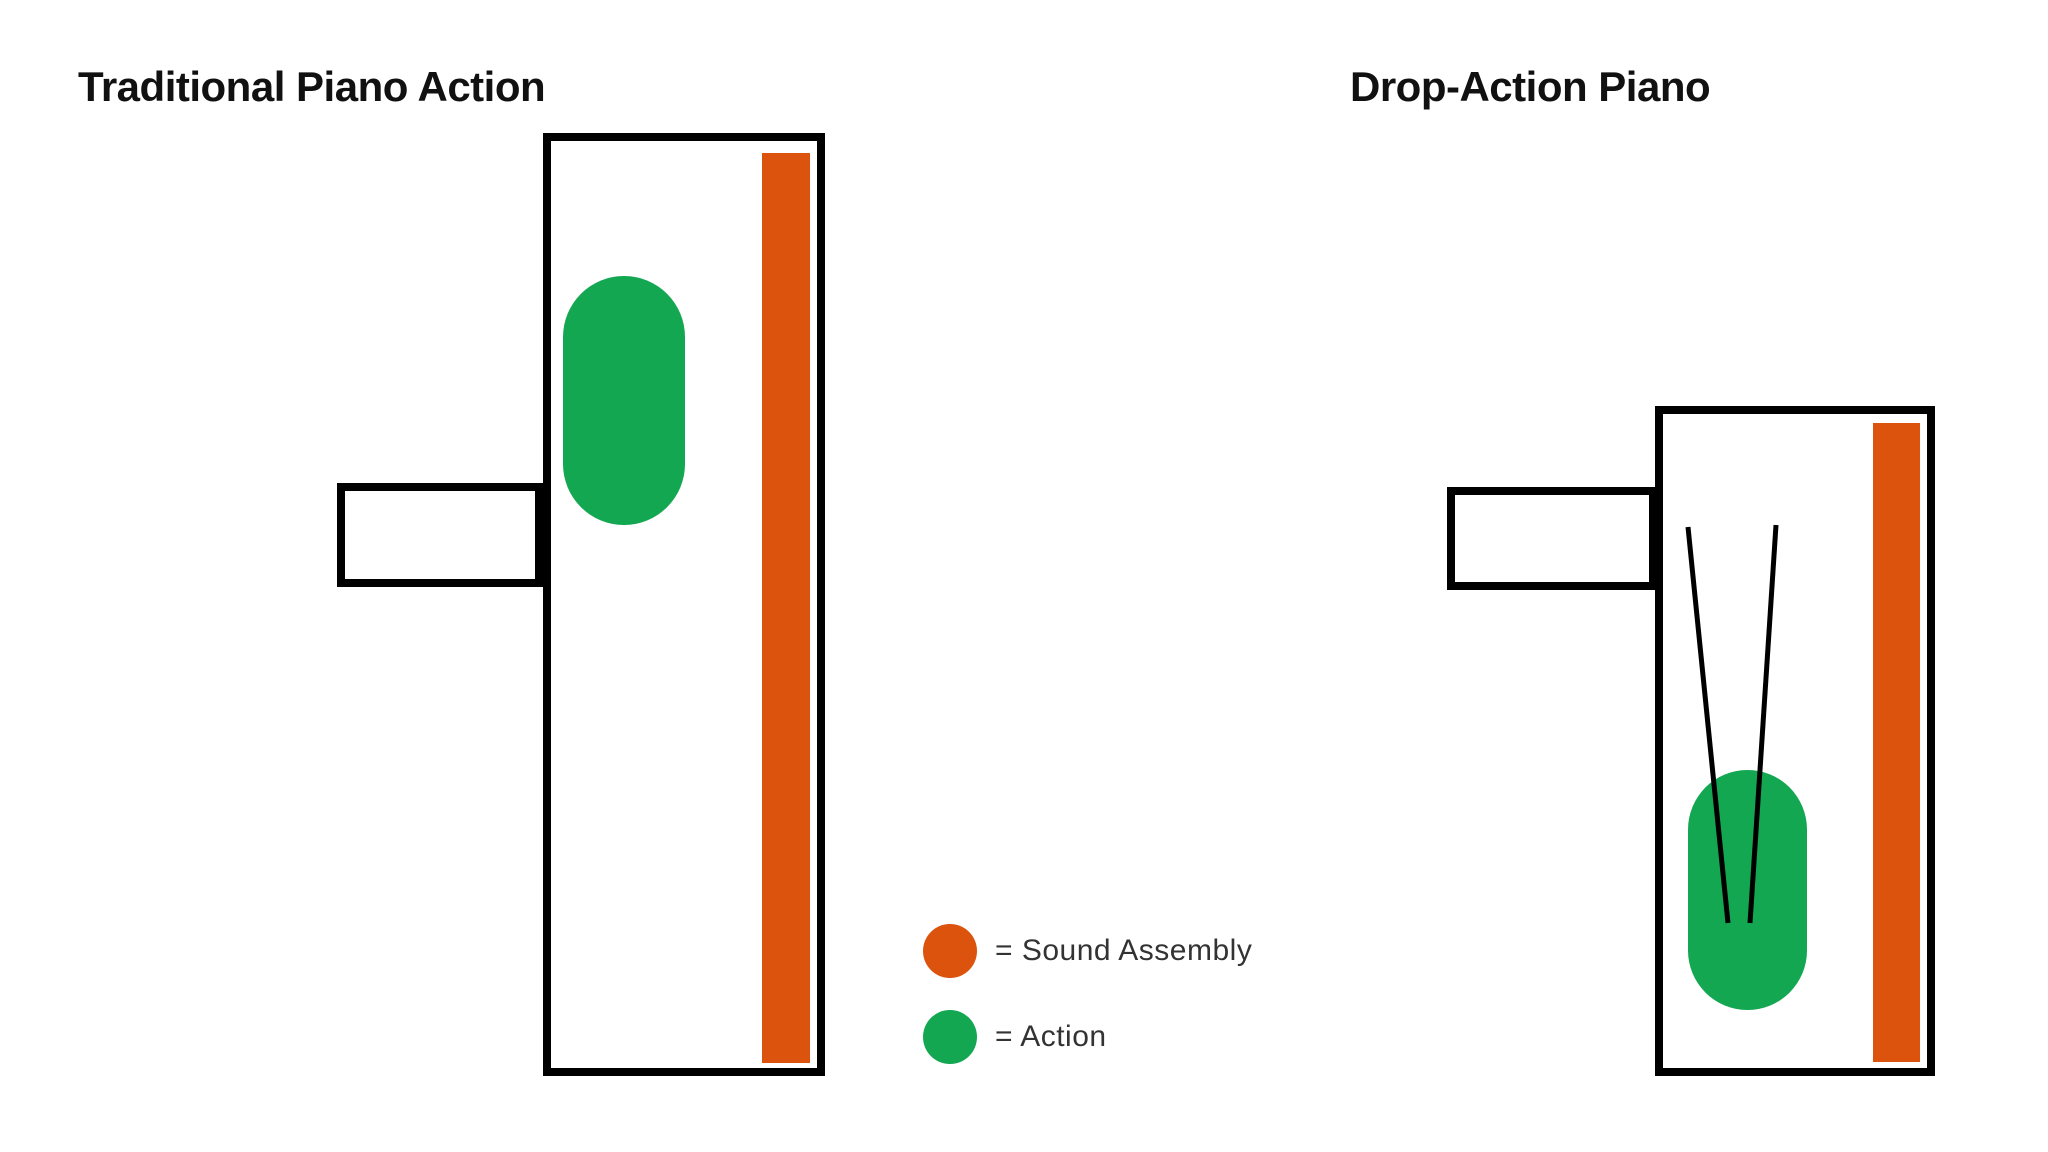 The image size is (2048, 1152). I want to click on legend-label-action: = Action, so click(1051, 1036).